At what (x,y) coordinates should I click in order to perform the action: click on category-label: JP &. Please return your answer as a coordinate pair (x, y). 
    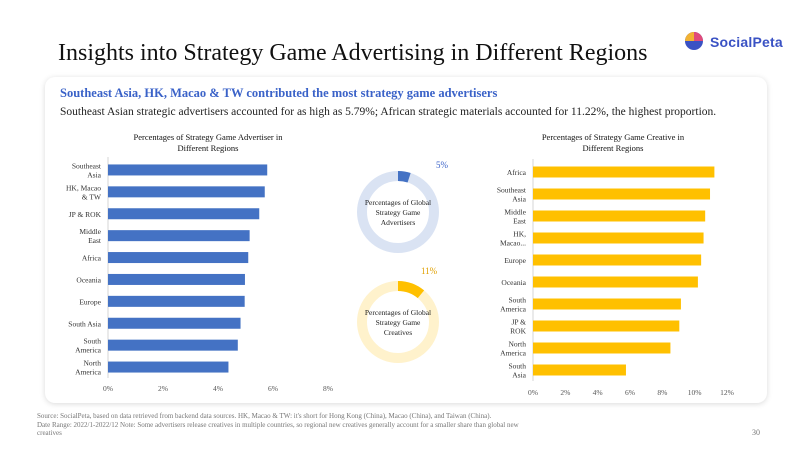
    Looking at the image, I should click on (518, 322).